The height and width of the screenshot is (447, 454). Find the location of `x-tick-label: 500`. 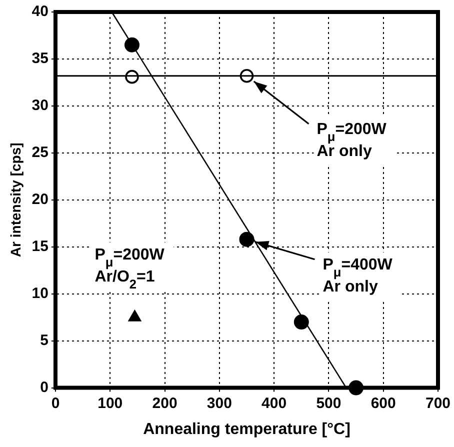

x-tick-label: 500 is located at coordinates (329, 403).